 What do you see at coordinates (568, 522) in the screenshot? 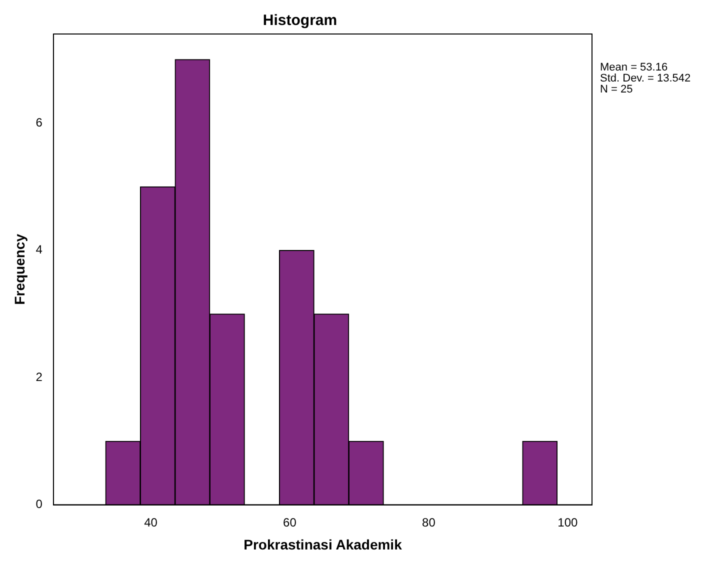
I see `x-tick-label: 100` at bounding box center [568, 522].